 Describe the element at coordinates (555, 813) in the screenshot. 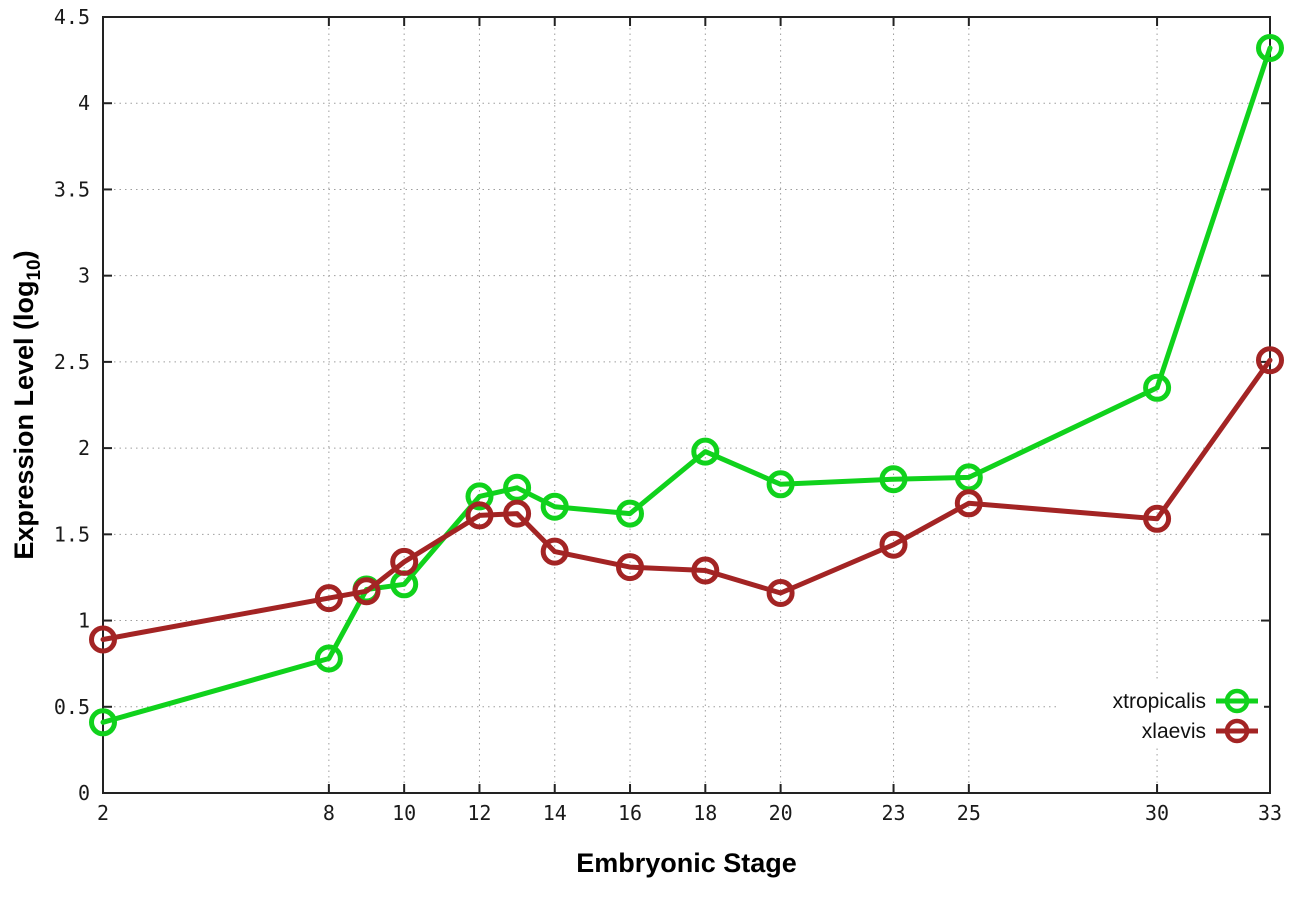

I see `x-tick-label: 14` at that location.